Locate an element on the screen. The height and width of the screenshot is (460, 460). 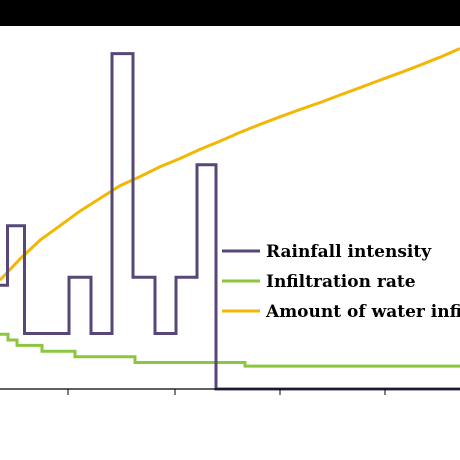
top-black-bar is located at coordinates (230, 13).